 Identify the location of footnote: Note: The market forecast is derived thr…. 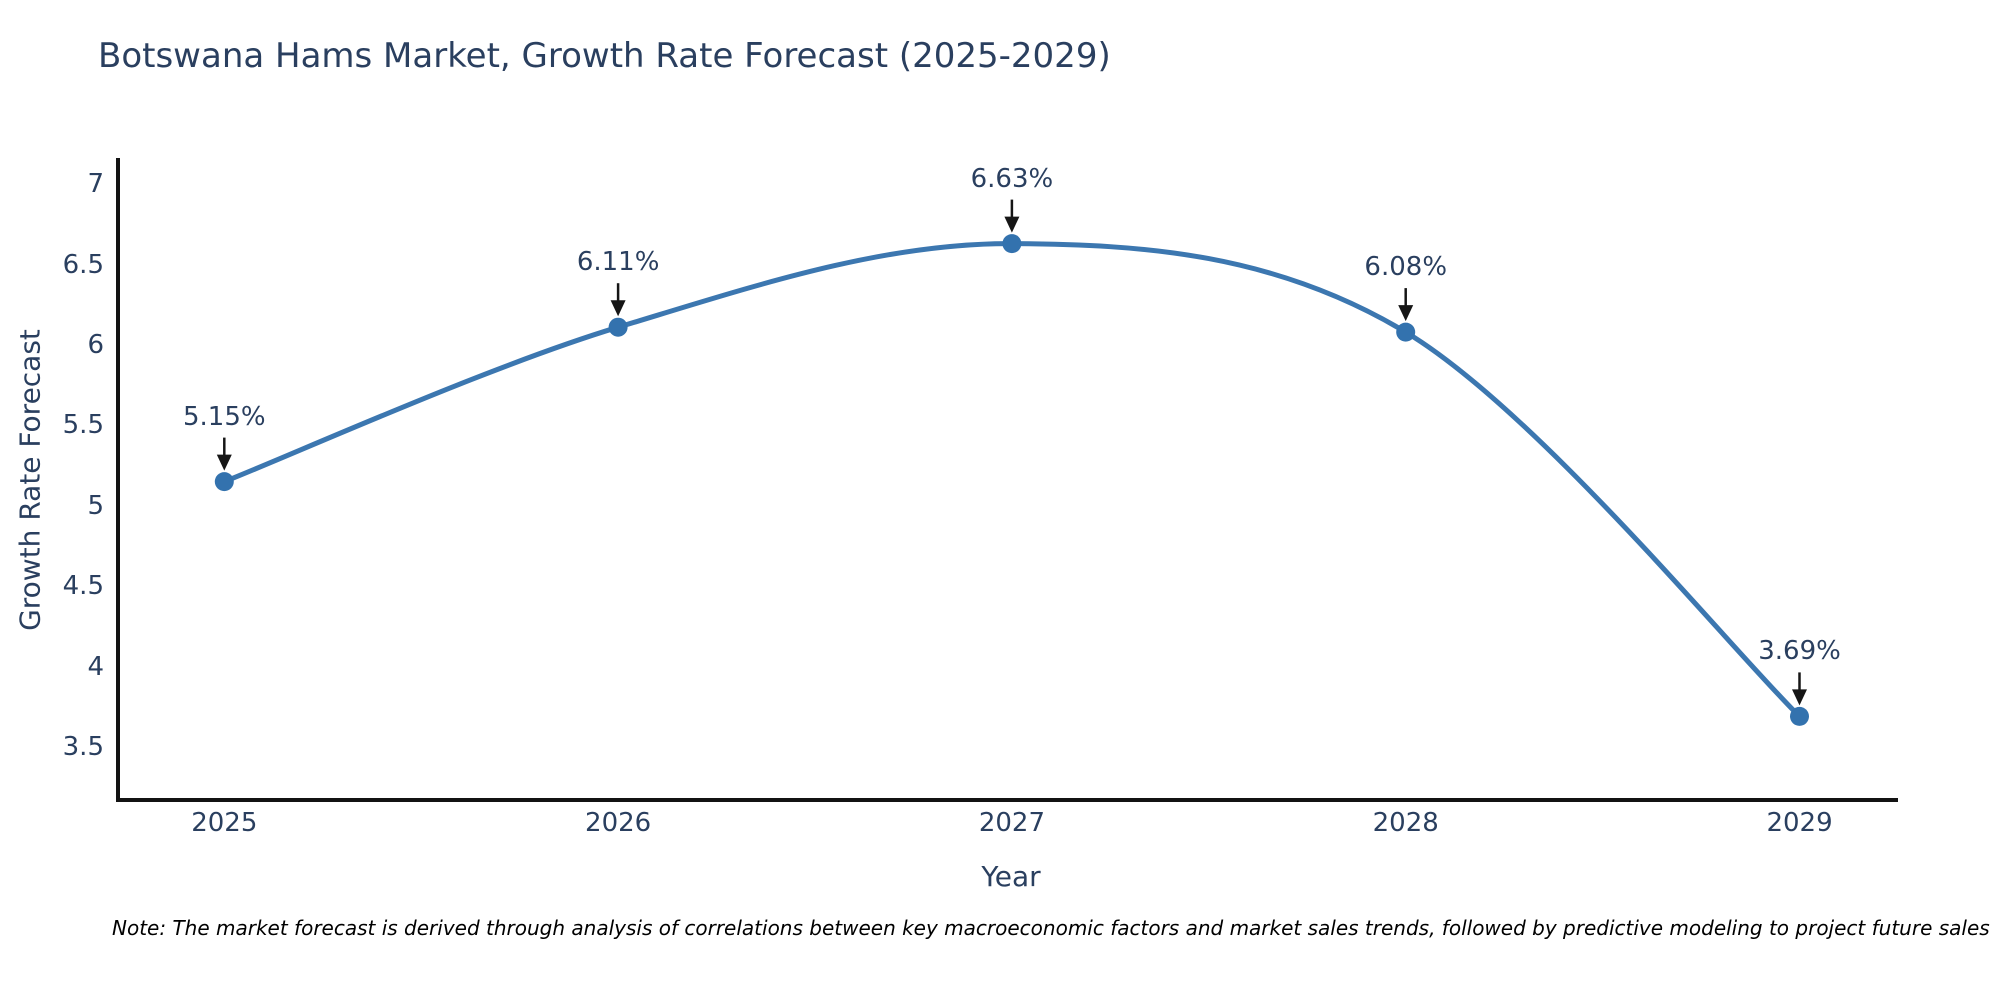
(1051, 928).